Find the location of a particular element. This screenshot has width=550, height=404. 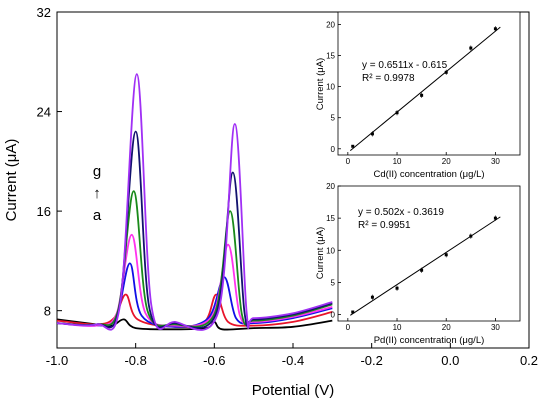

pd-x-axis-label: Pd(II) concentration (μg/L) is located at coordinates (429, 340).